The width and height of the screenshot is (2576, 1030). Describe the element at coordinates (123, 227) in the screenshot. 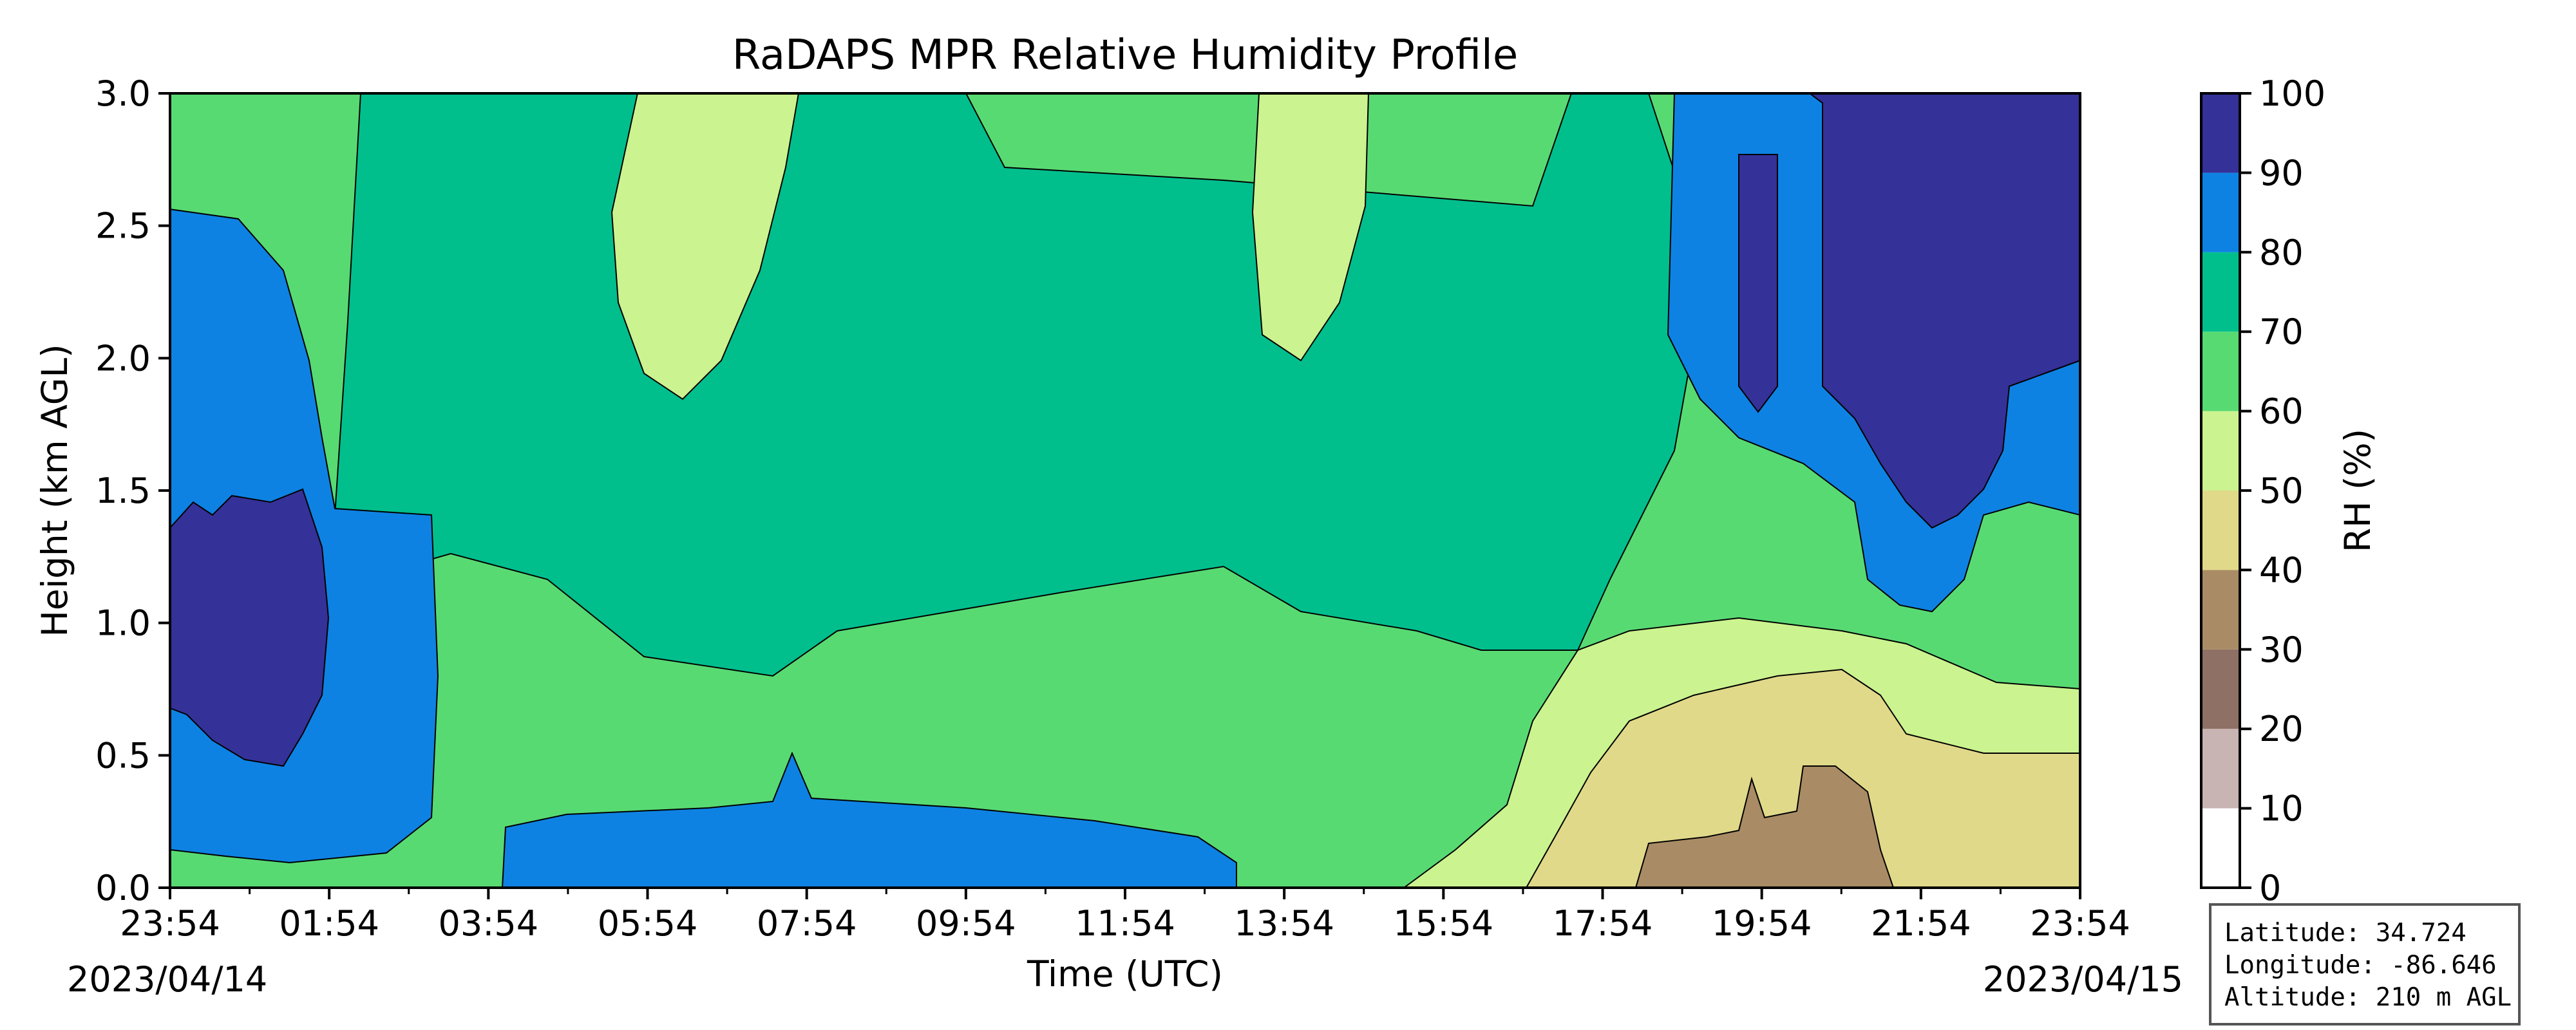

I see `y-tick-label: 2.5` at that location.